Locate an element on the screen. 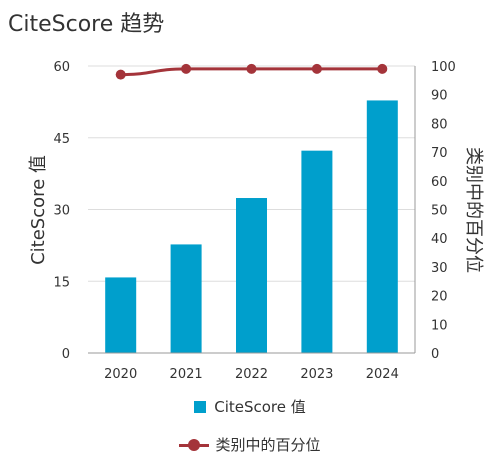 The image size is (500, 461). line-series is located at coordinates (251, 71).